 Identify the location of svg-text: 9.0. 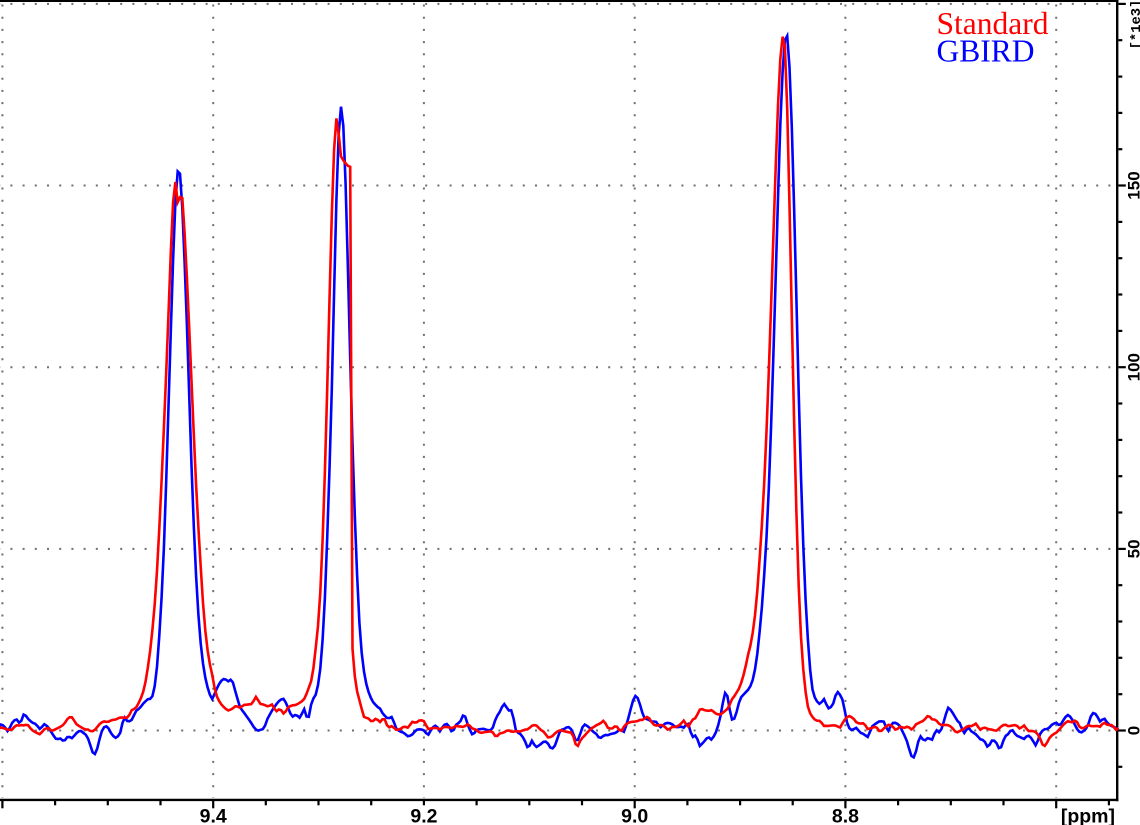
(634, 815).